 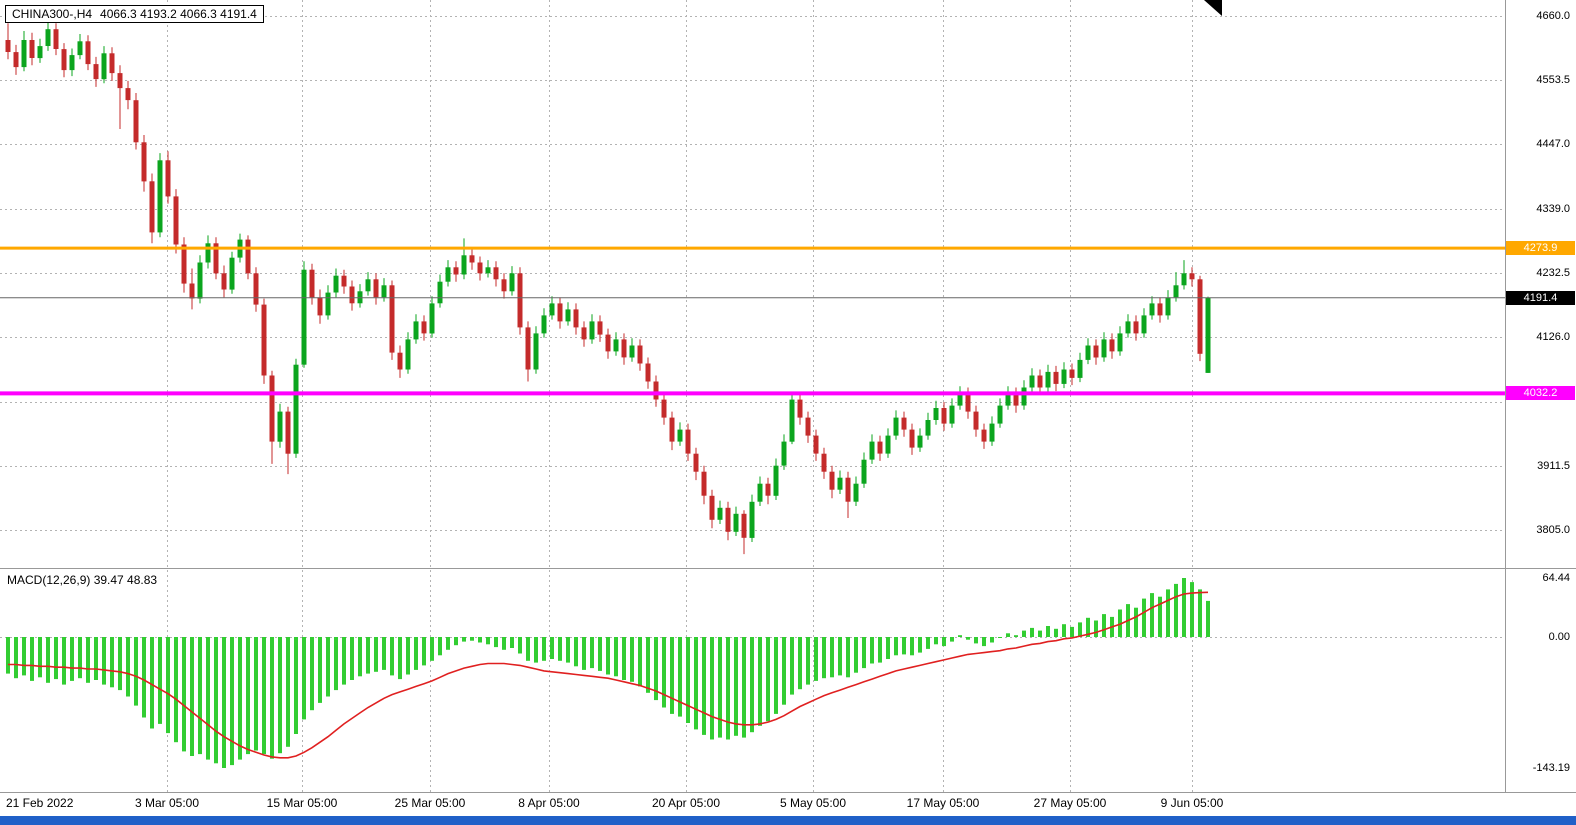 What do you see at coordinates (1553, 16) in the screenshot?
I see `price-axis-label: 4660.0` at bounding box center [1553, 16].